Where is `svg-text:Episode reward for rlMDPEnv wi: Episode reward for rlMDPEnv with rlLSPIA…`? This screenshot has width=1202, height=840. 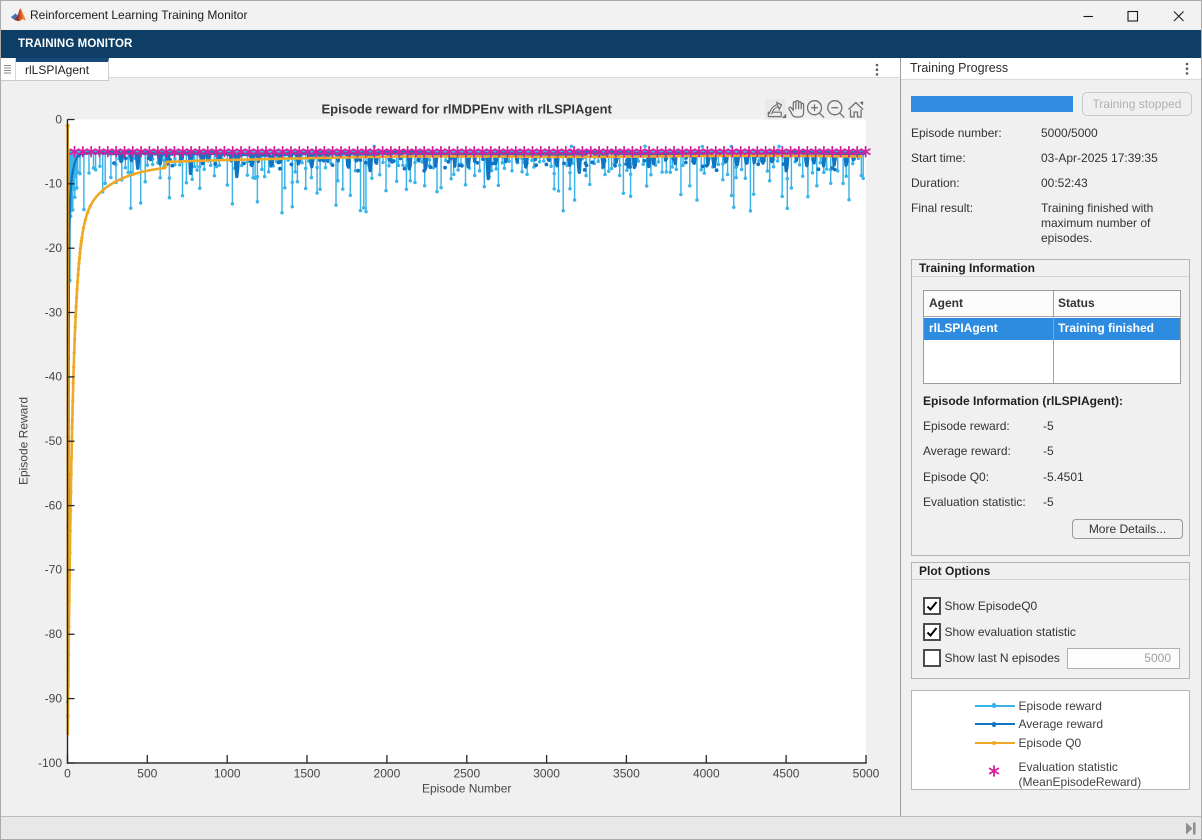 svg-text:Episode reward for rlMDPEnv wi: Episode reward for rlMDPEnv with rlLSPIA… is located at coordinates (467, 109).